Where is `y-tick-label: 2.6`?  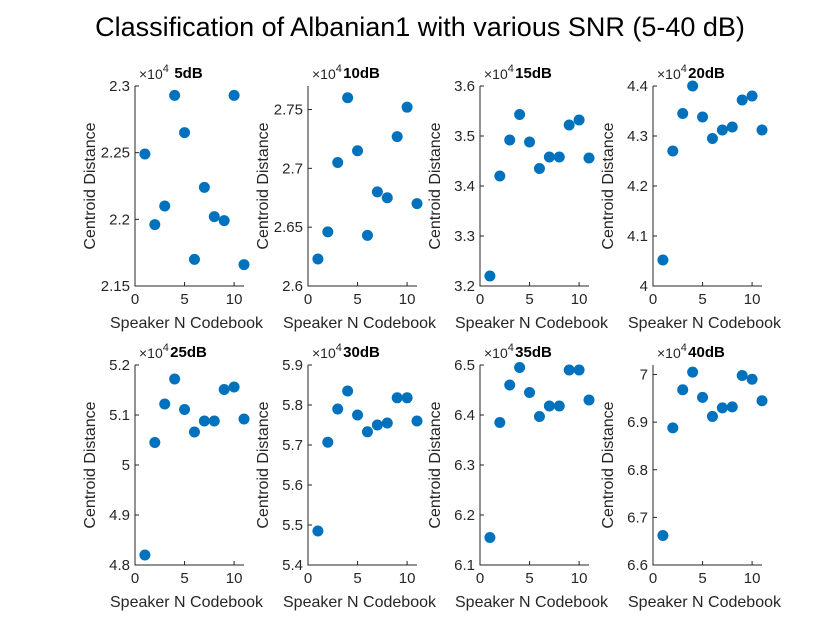
y-tick-label: 2.6 is located at coordinates (292, 286).